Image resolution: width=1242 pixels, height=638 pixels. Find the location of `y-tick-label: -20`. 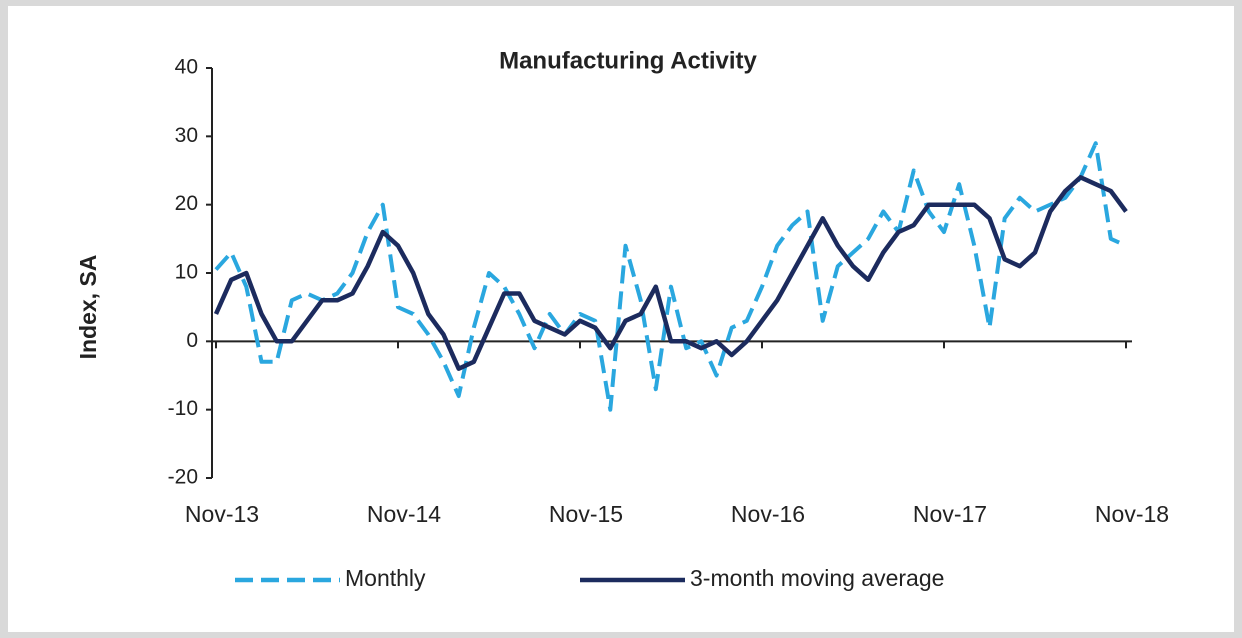

y-tick-label: -20 is located at coordinates (183, 477).